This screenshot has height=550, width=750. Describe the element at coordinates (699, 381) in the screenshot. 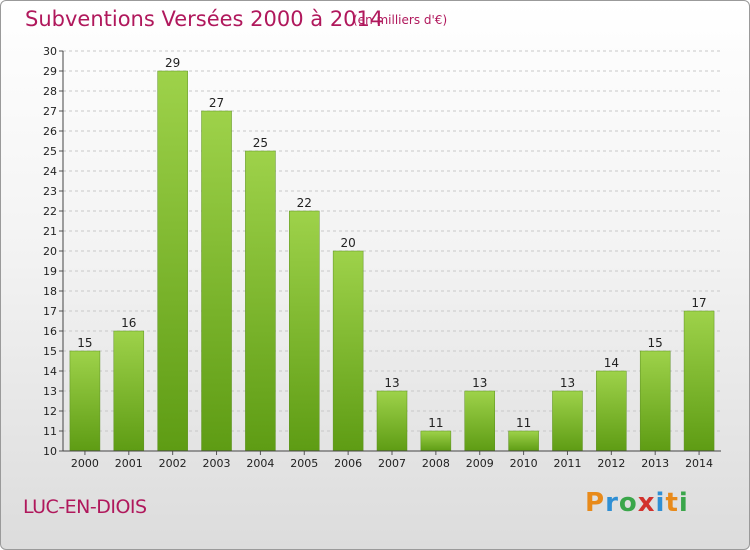

I see `bar-2014` at that location.